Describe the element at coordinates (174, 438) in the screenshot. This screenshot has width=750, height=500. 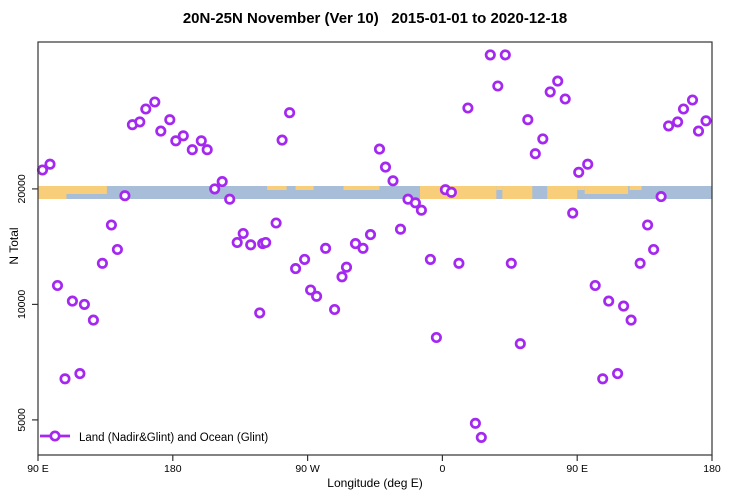
I see `legend-label: Land (Nadir&Glint) and Ocean (Glint)` at that location.